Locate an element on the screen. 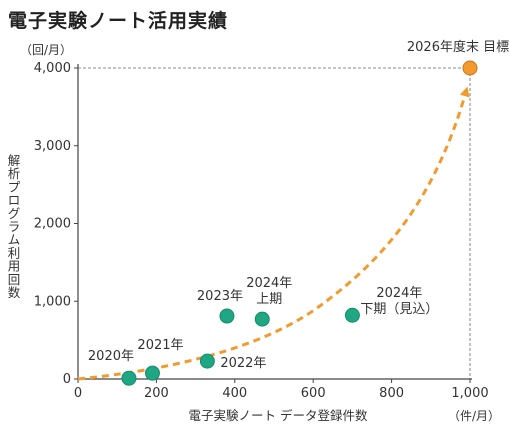 This screenshot has width=510, height=444. y-tick-label: 3,000 is located at coordinates (52, 146).